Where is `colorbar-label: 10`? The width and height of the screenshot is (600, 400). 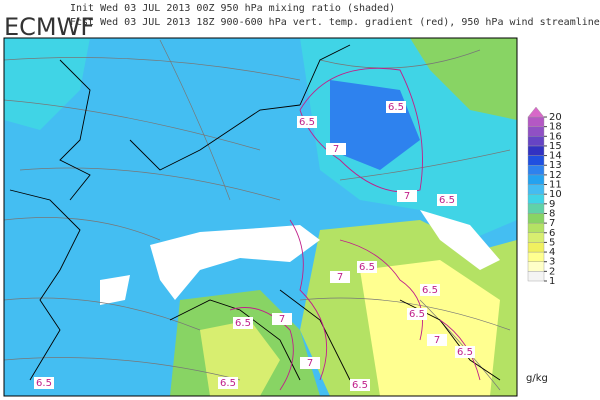 colorbar-label: 10 is located at coordinates (555, 194).